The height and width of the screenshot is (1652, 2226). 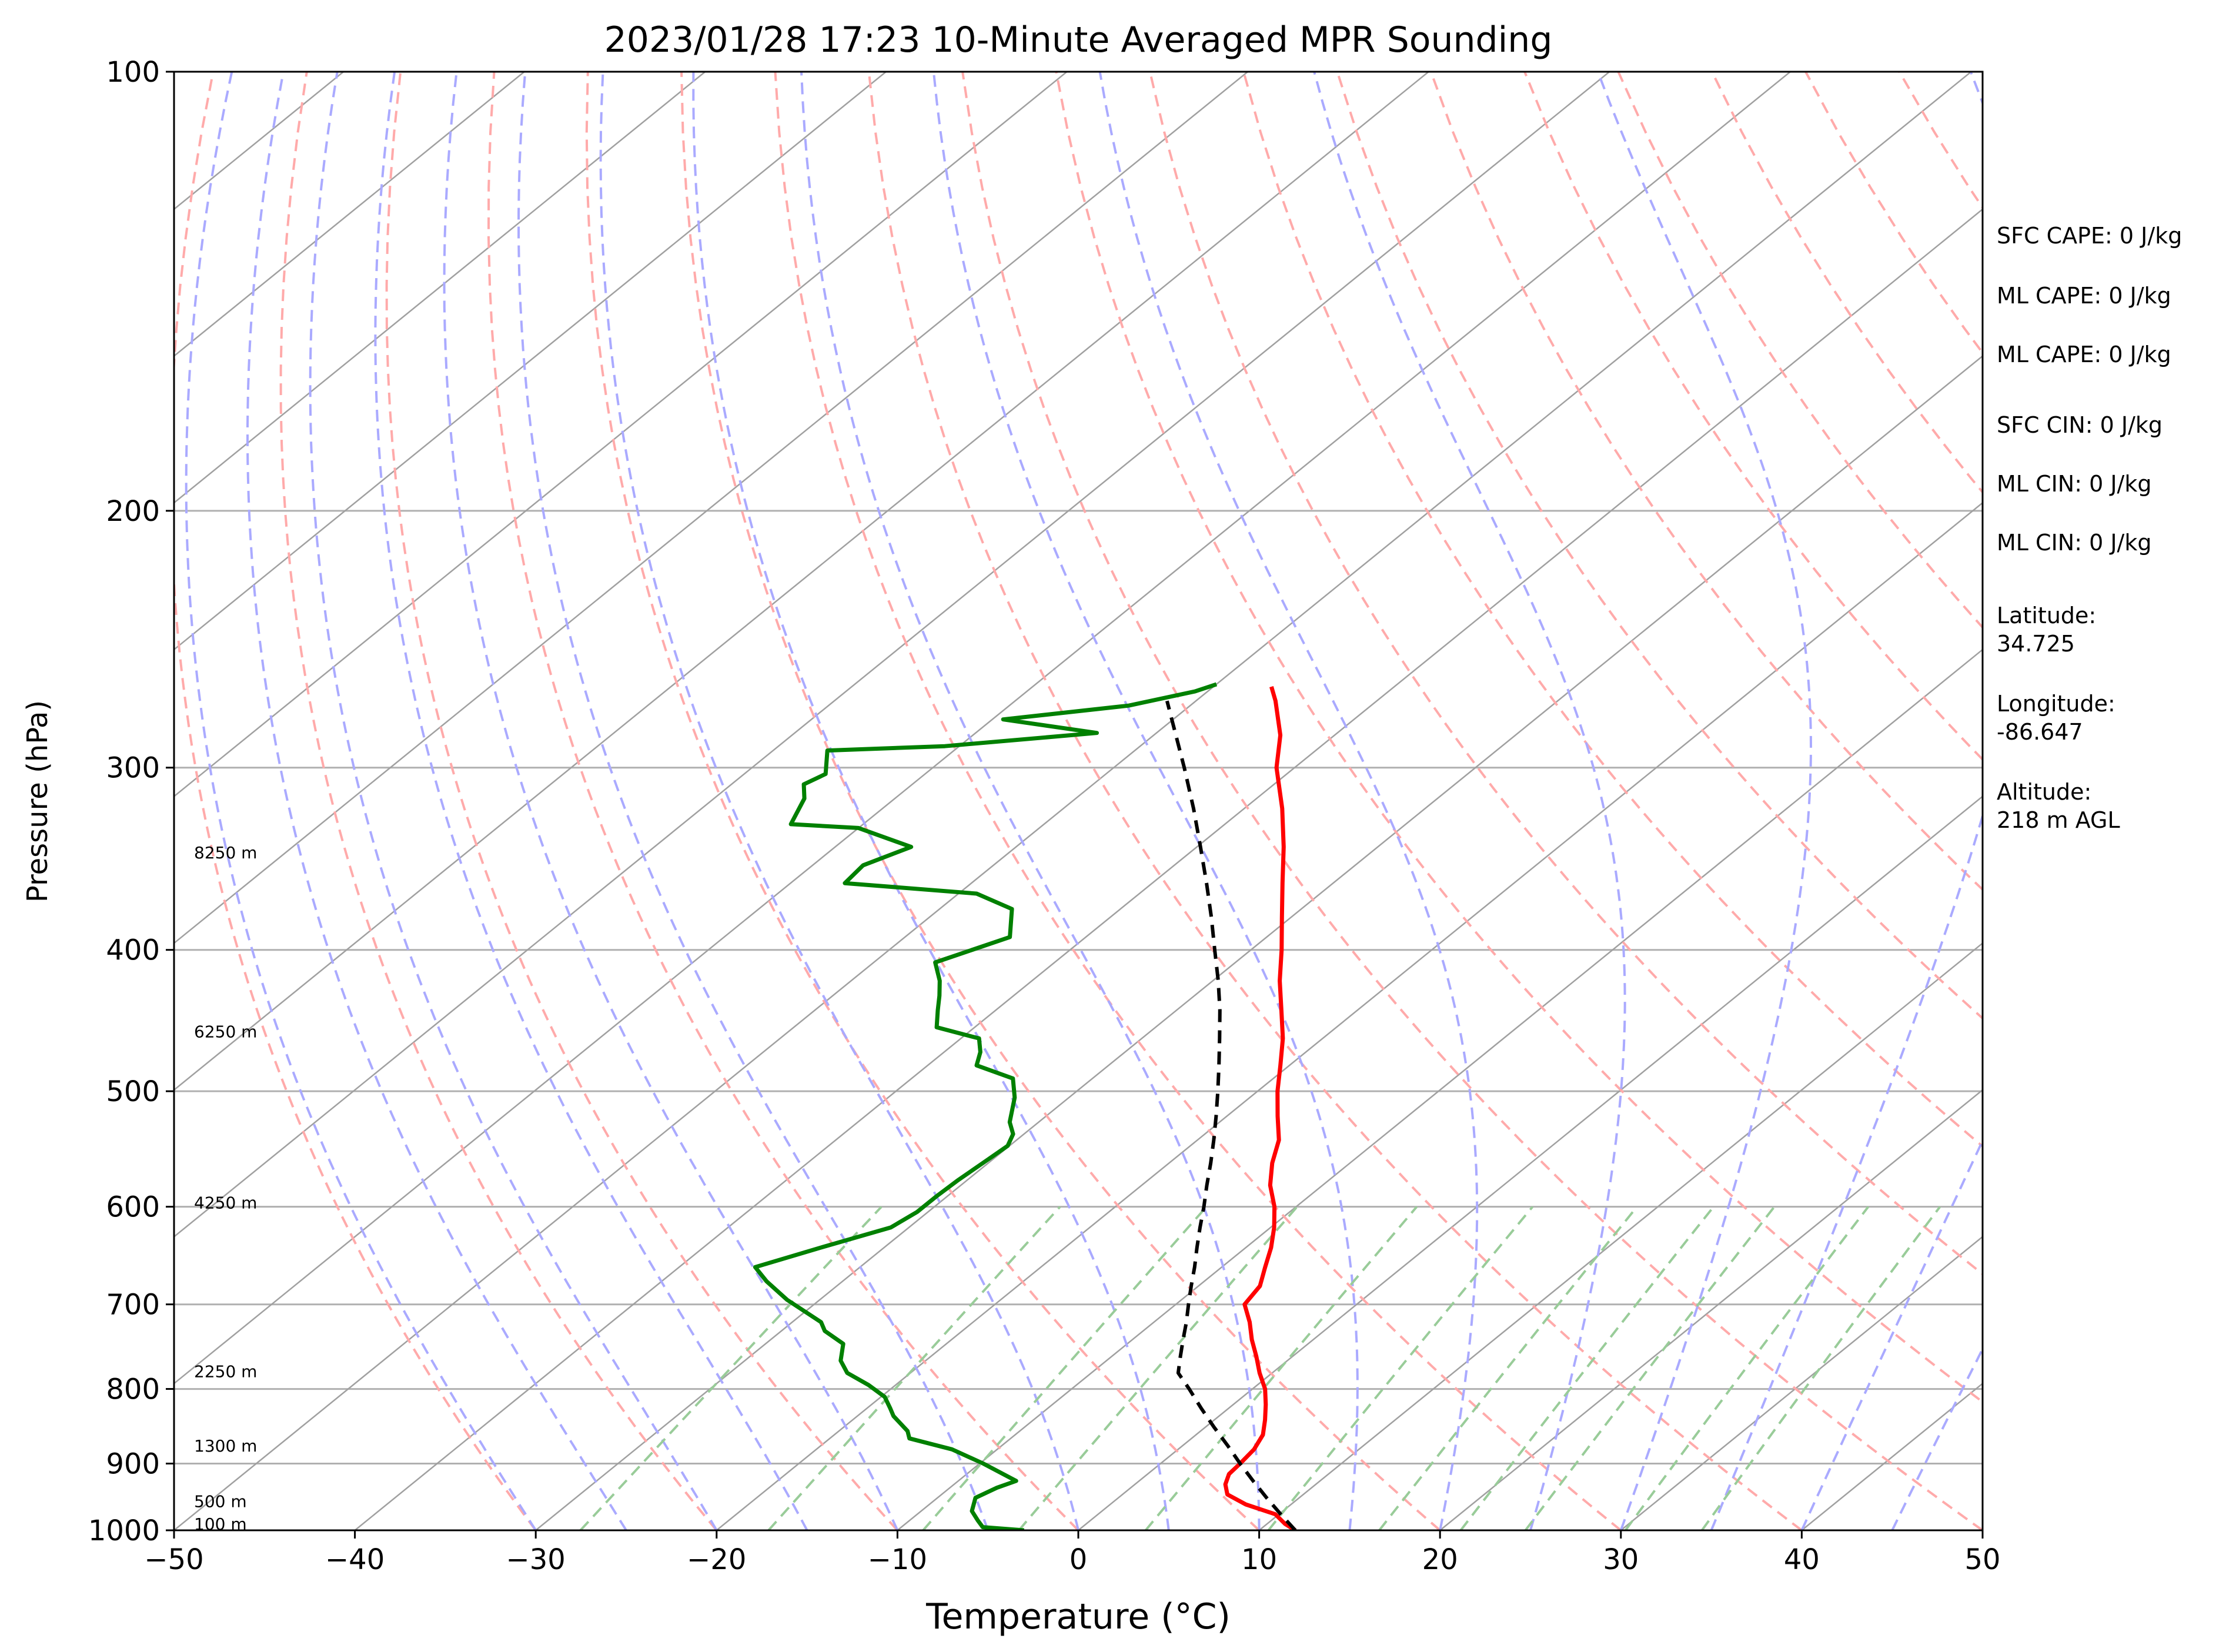 I want to click on x-axis-label: Temperature (°C), so click(x=1078, y=1617).